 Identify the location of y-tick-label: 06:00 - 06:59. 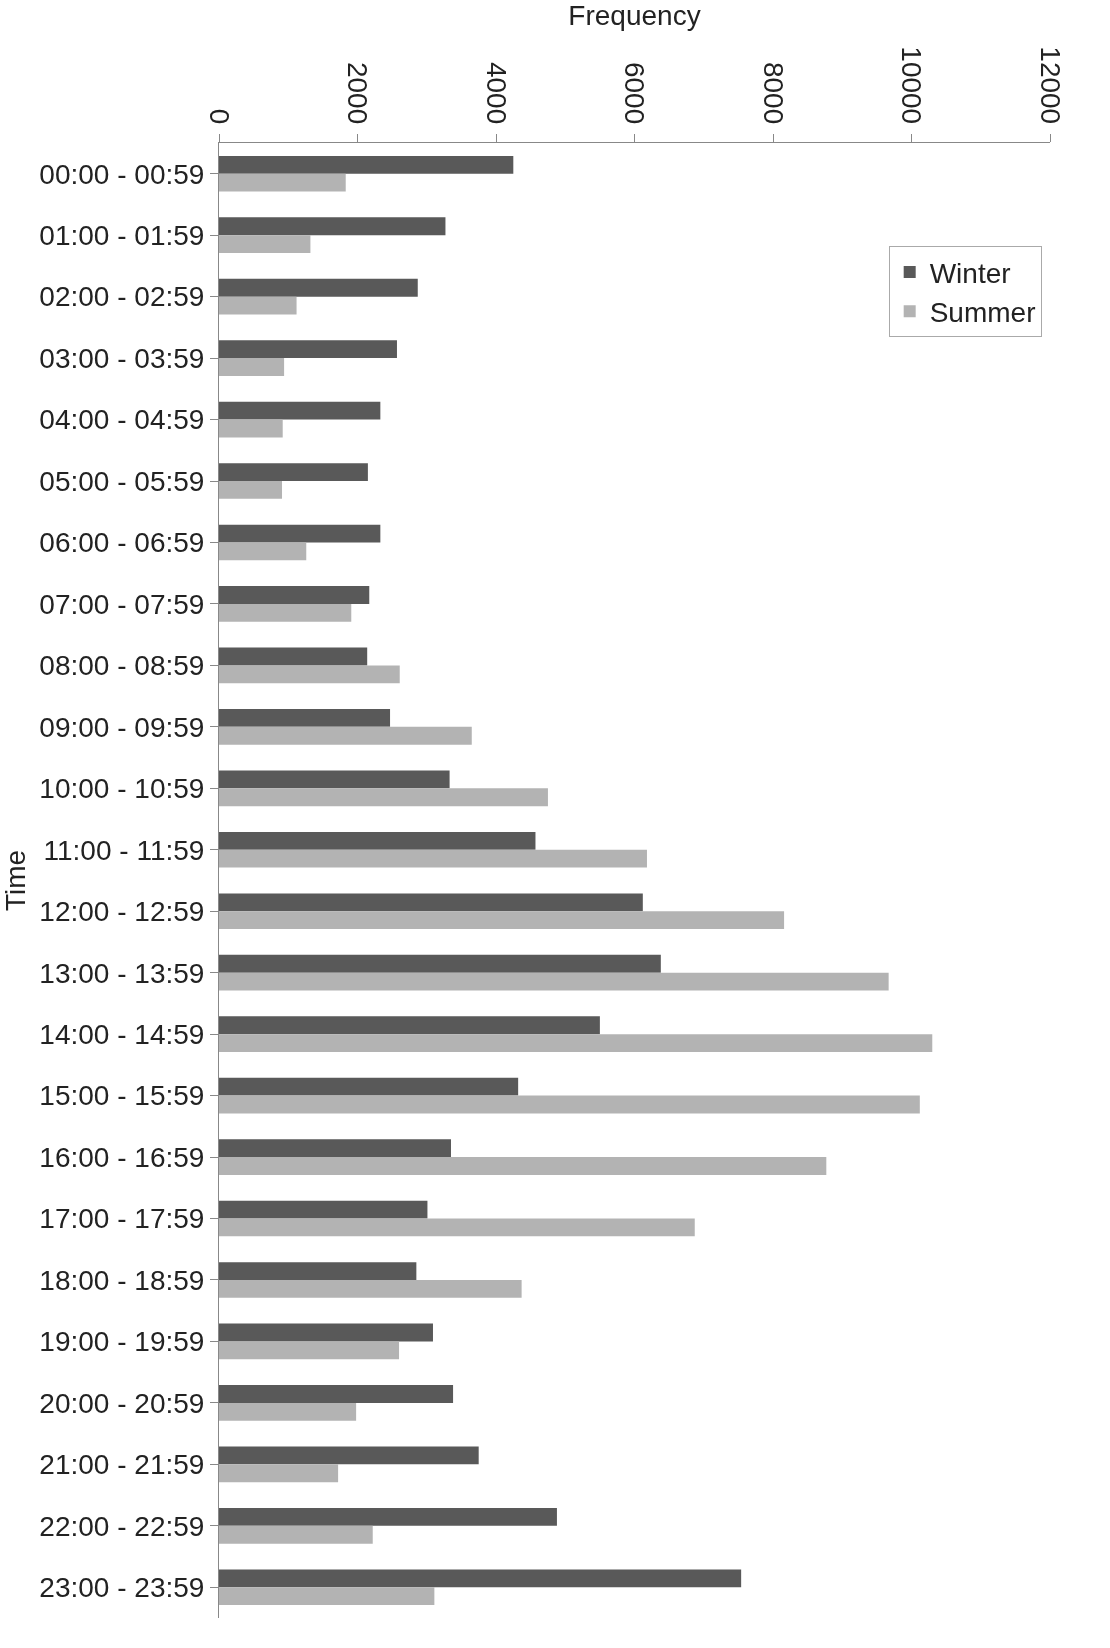
(122, 543).